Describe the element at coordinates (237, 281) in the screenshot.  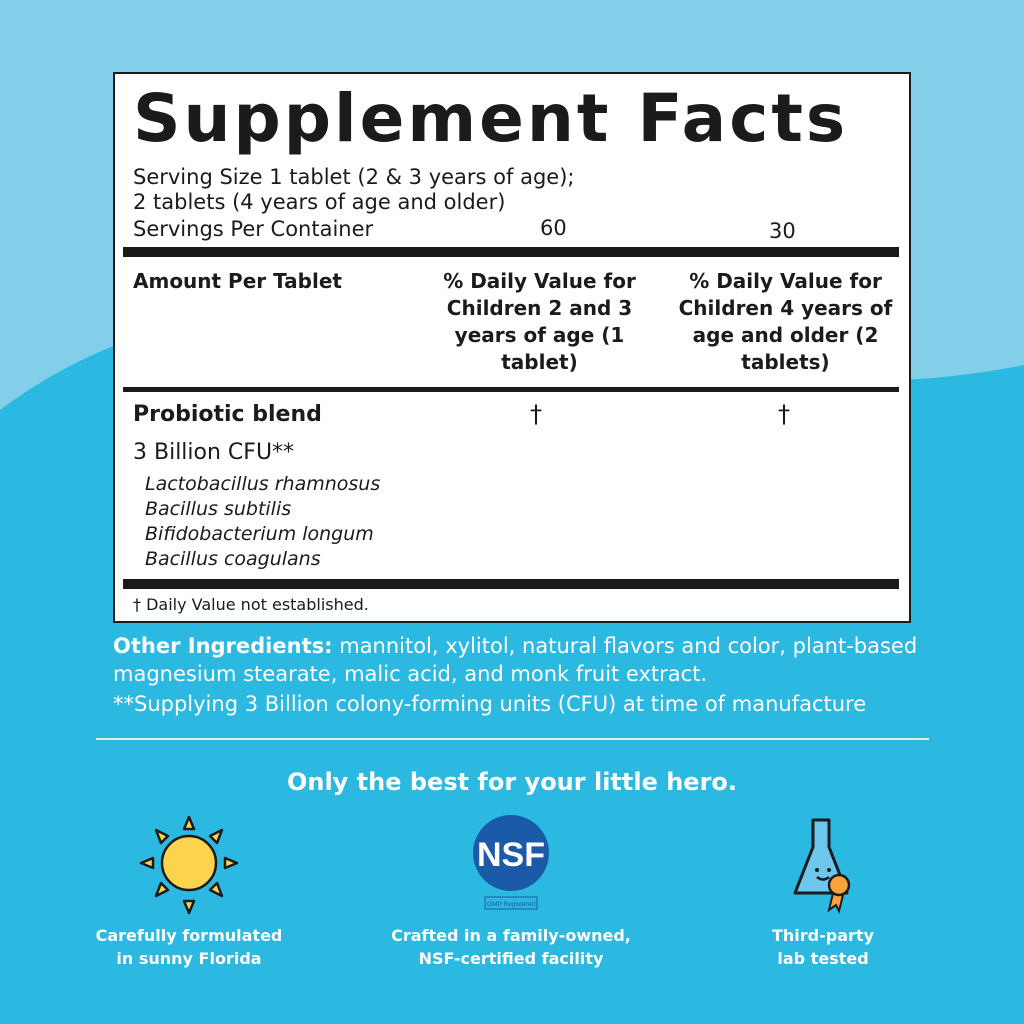
I see `header-amount: Amount Per Tablet` at that location.